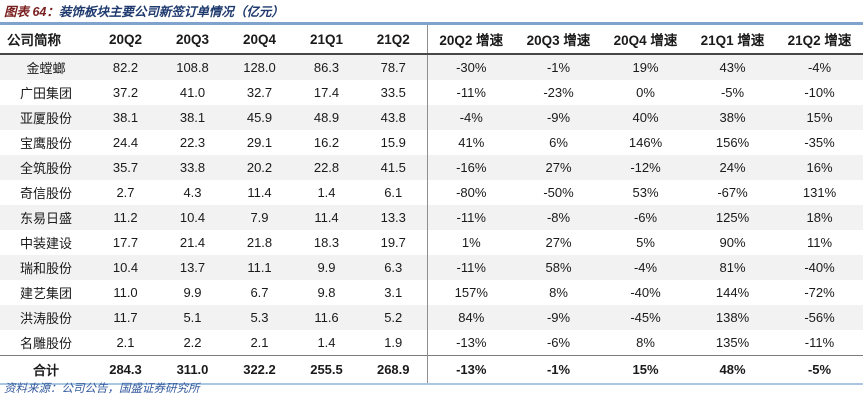 The height and width of the screenshot is (405, 863). Describe the element at coordinates (470, 192) in the screenshot. I see `value-cell: -80%` at that location.